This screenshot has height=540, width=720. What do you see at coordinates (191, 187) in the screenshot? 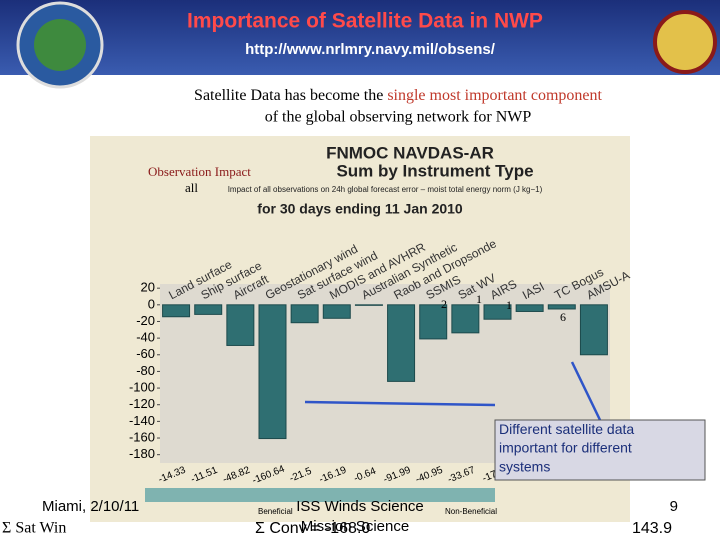
I see `overlay-all: all` at bounding box center [191, 187].